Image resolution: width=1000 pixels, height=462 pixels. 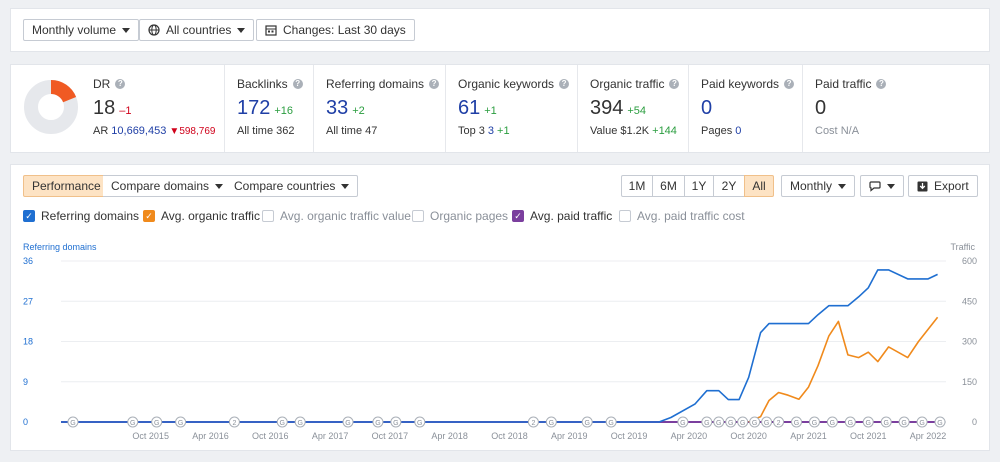 I want to click on range-1y: 1Y, so click(x=699, y=186).